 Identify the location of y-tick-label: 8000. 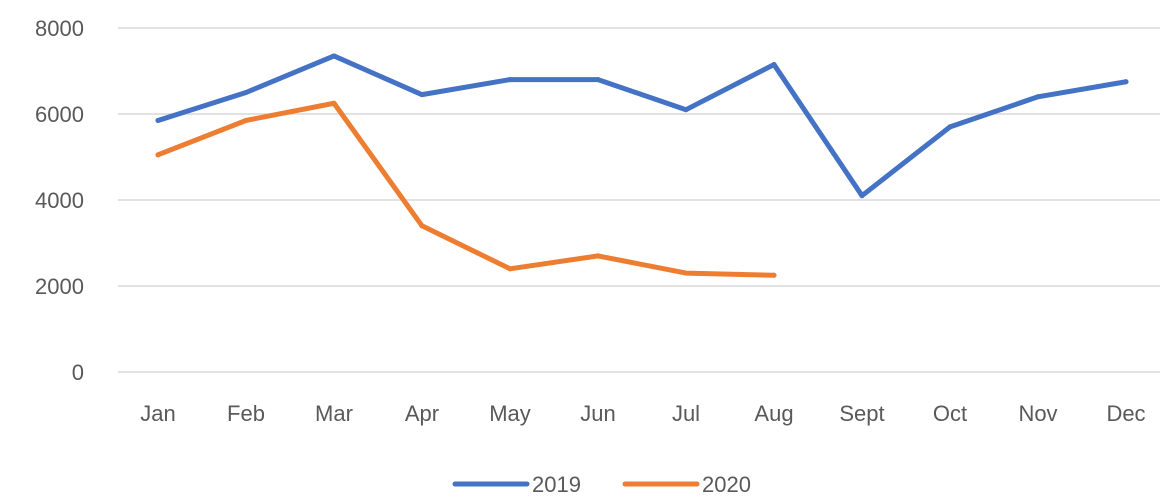
(59, 28).